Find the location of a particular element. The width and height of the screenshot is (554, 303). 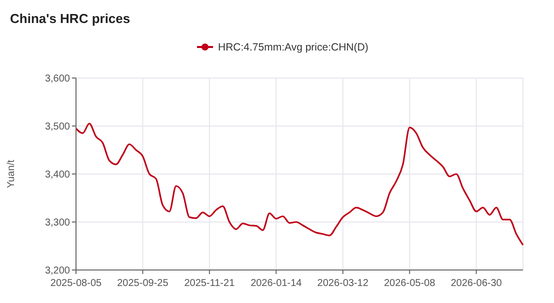

x-tick-label: 2026-01-14 is located at coordinates (276, 283).